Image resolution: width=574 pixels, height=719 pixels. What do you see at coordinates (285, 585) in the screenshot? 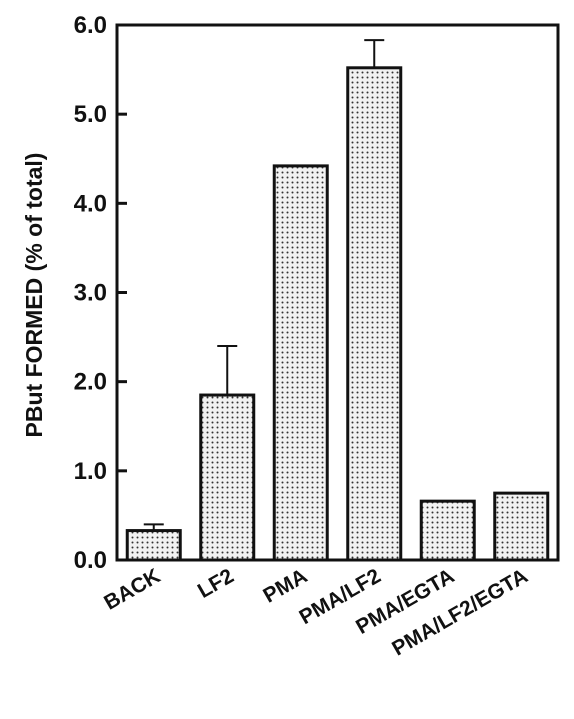
I see `x-tick-label: PMA` at bounding box center [285, 585].